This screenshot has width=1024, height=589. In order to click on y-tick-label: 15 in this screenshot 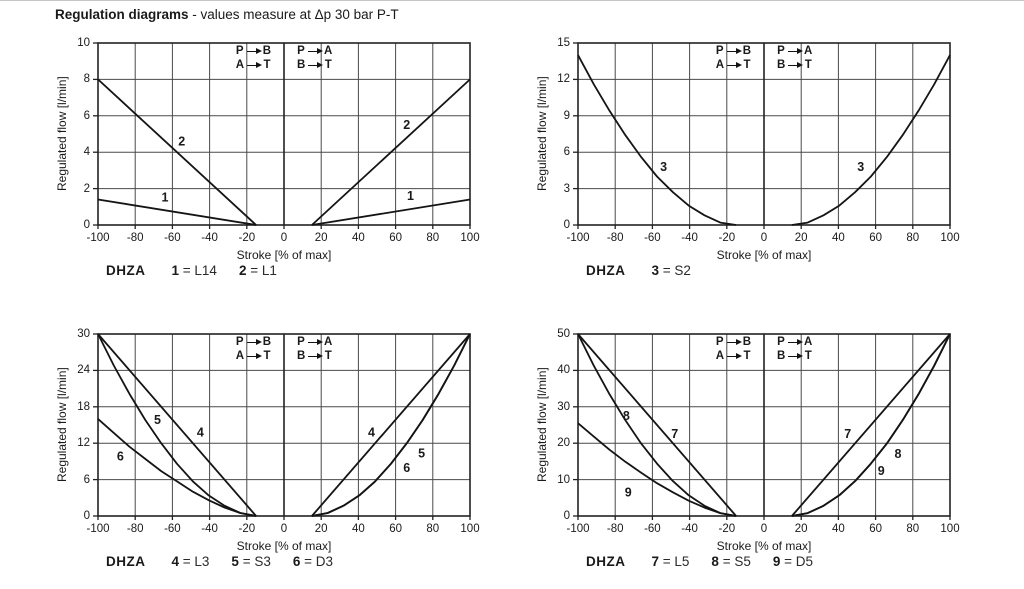, I will do `click(563, 43)`.